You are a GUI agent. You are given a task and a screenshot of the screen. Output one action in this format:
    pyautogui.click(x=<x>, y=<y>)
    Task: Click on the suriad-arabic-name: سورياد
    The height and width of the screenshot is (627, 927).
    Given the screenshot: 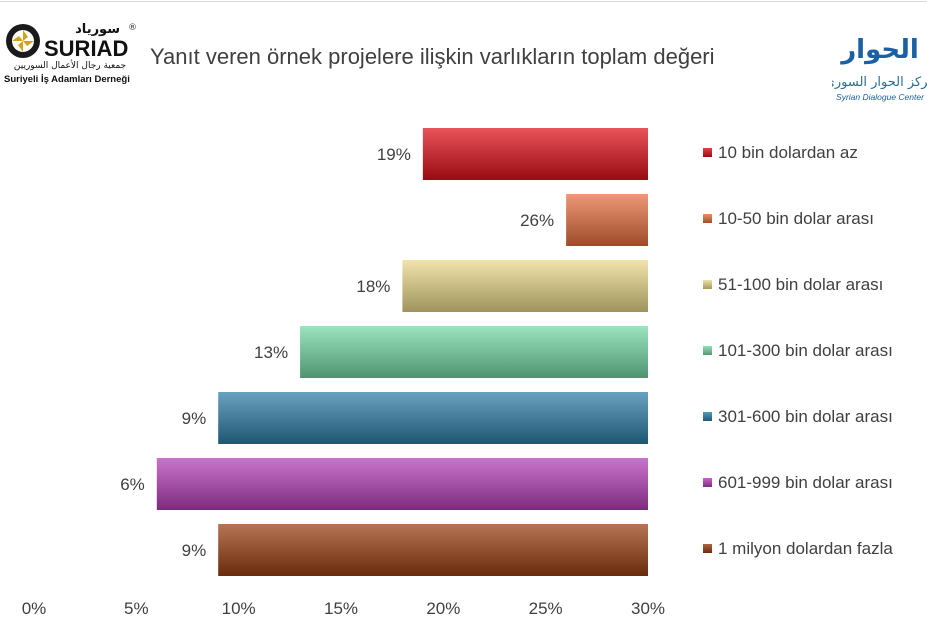 What is the action you would take?
    pyautogui.click(x=97, y=29)
    